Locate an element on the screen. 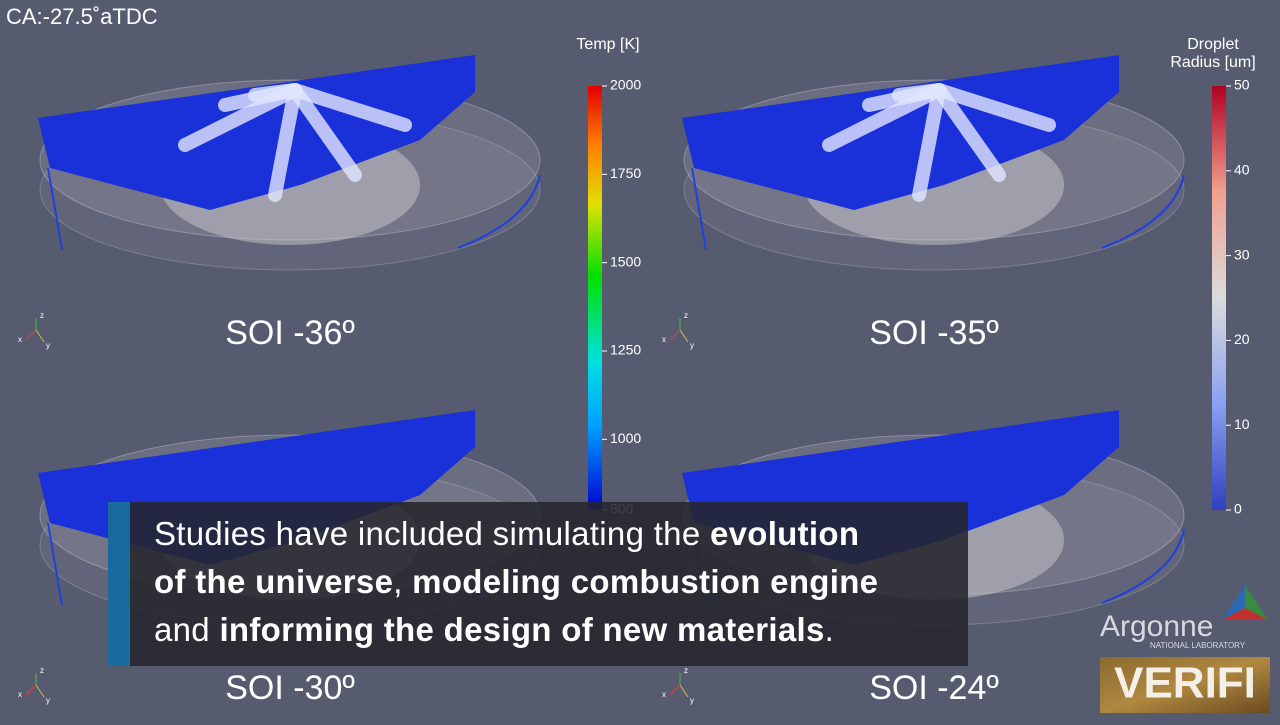 Image resolution: width=1280 pixels, height=725 pixels. colorbar-tick-label: 1250 is located at coordinates (625, 350).